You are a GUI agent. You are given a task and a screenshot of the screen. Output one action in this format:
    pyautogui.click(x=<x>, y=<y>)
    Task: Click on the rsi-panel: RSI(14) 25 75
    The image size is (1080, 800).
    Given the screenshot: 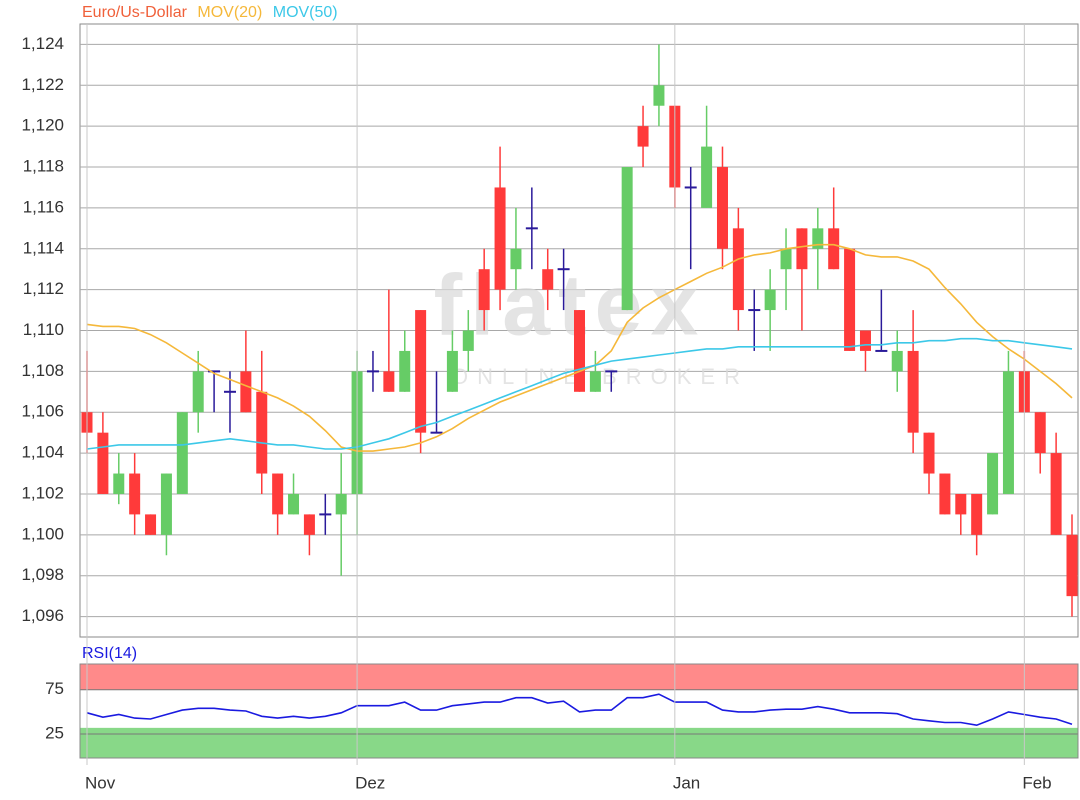 What is the action you would take?
    pyautogui.click(x=562, y=702)
    